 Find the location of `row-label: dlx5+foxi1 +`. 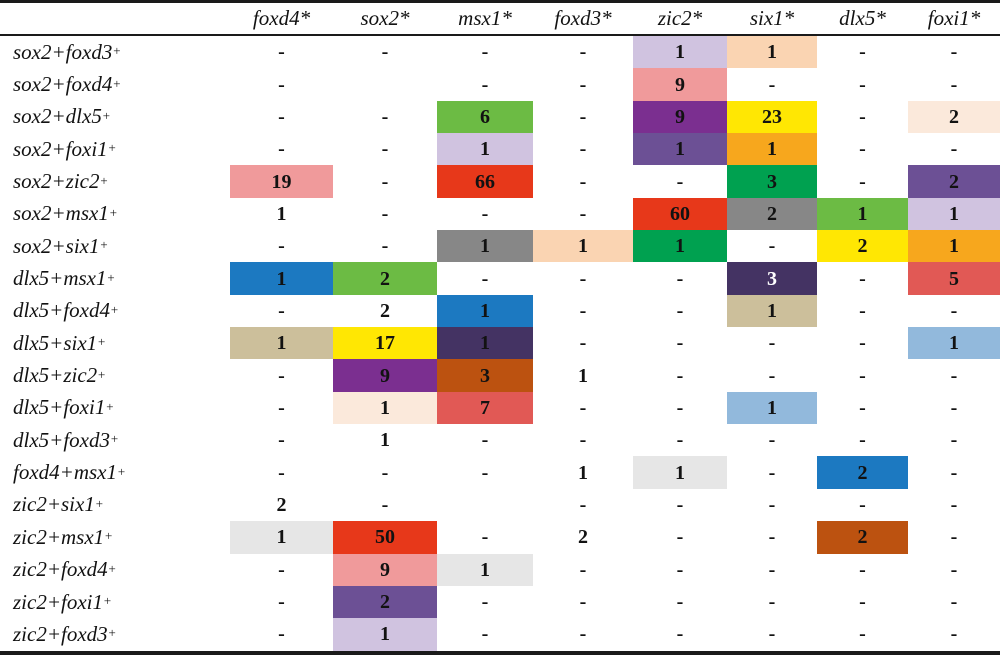

row-label: dlx5+foxi1 + is located at coordinates (64, 407).